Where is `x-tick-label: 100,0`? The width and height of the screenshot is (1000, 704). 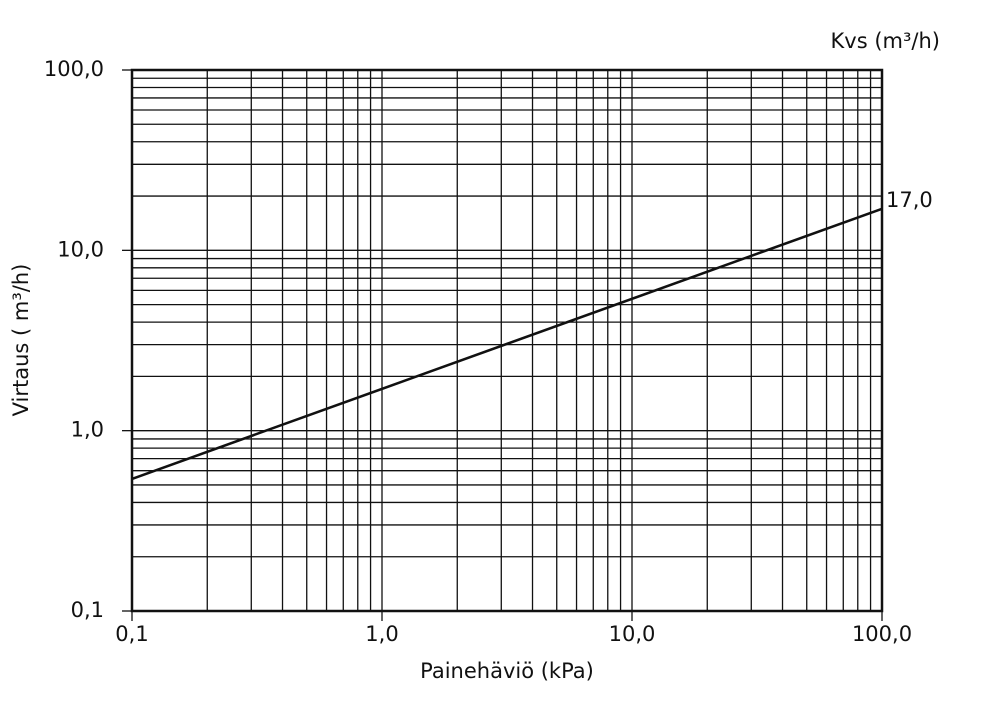
x-tick-label: 100,0 is located at coordinates (882, 634).